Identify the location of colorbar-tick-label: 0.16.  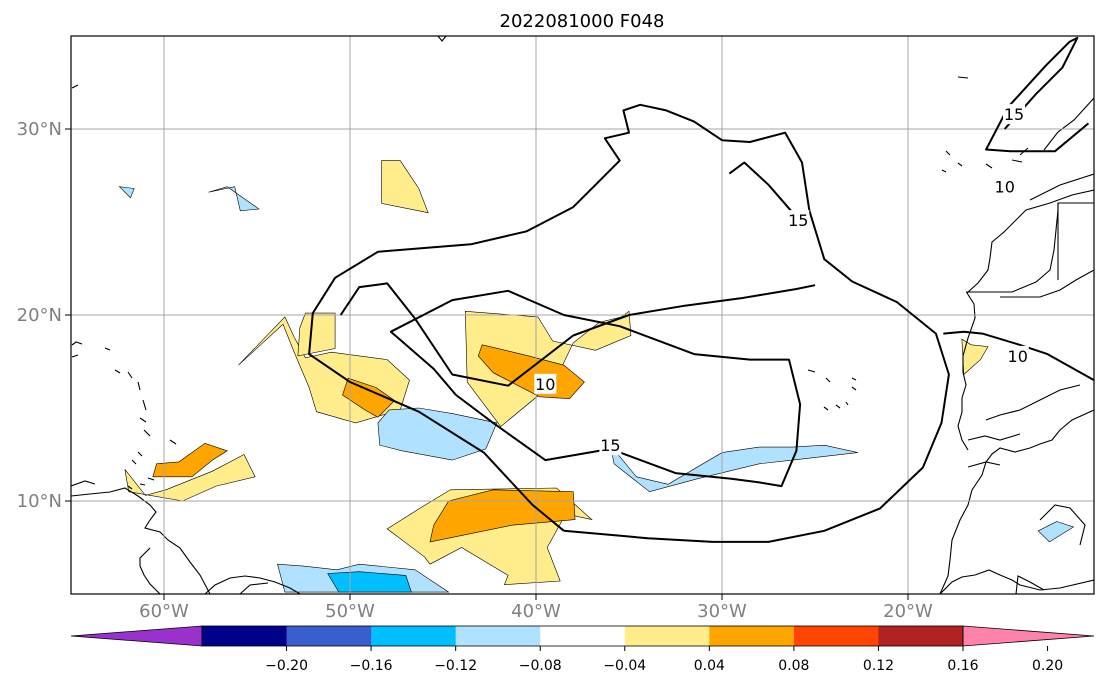
(962, 666).